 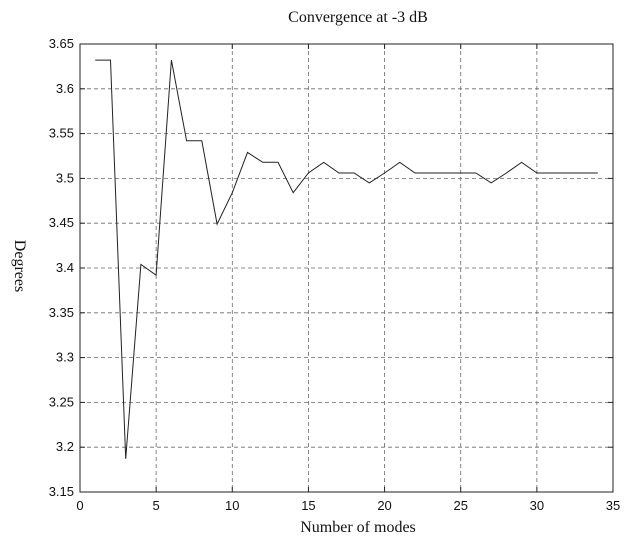 I want to click on x-tick-label: 20, so click(x=384, y=505).